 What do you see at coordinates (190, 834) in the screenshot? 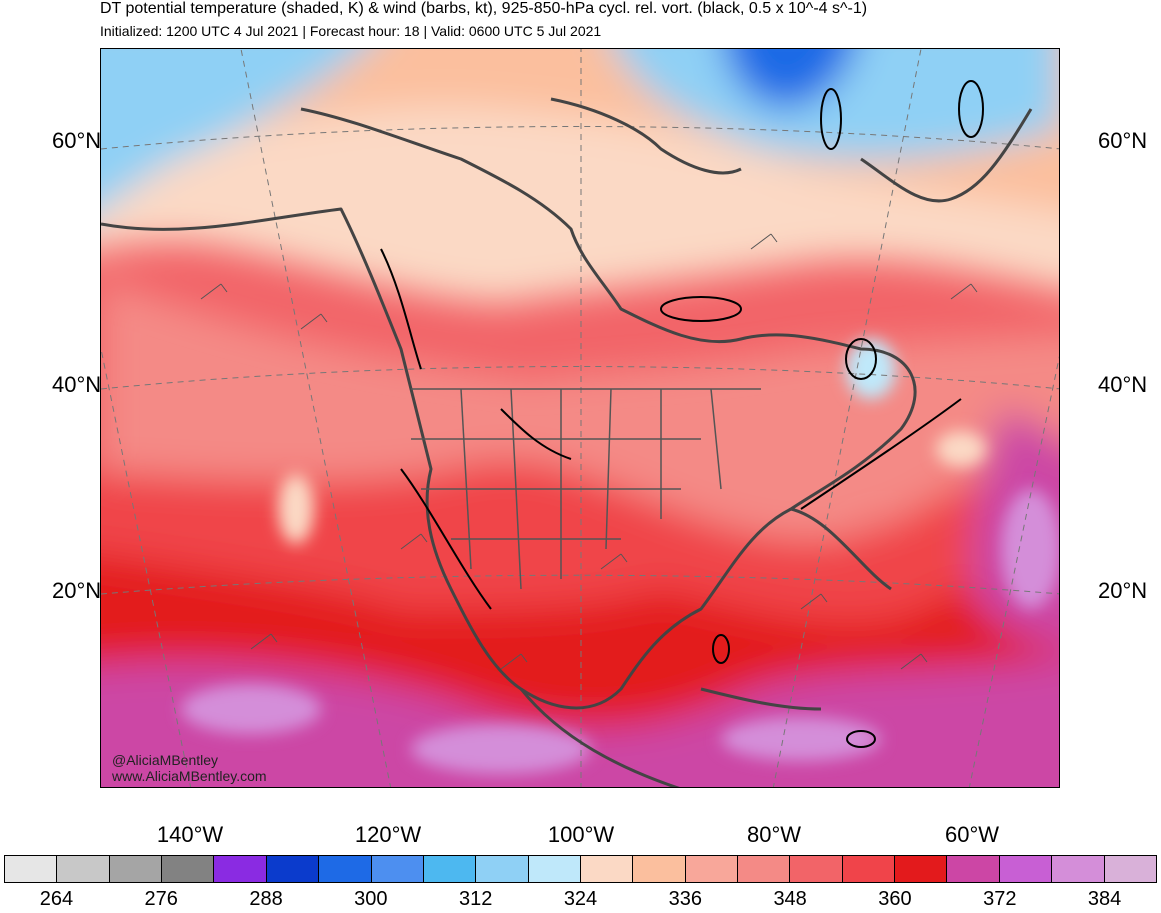
I see `lon-label-140w: 140°W` at bounding box center [190, 834].